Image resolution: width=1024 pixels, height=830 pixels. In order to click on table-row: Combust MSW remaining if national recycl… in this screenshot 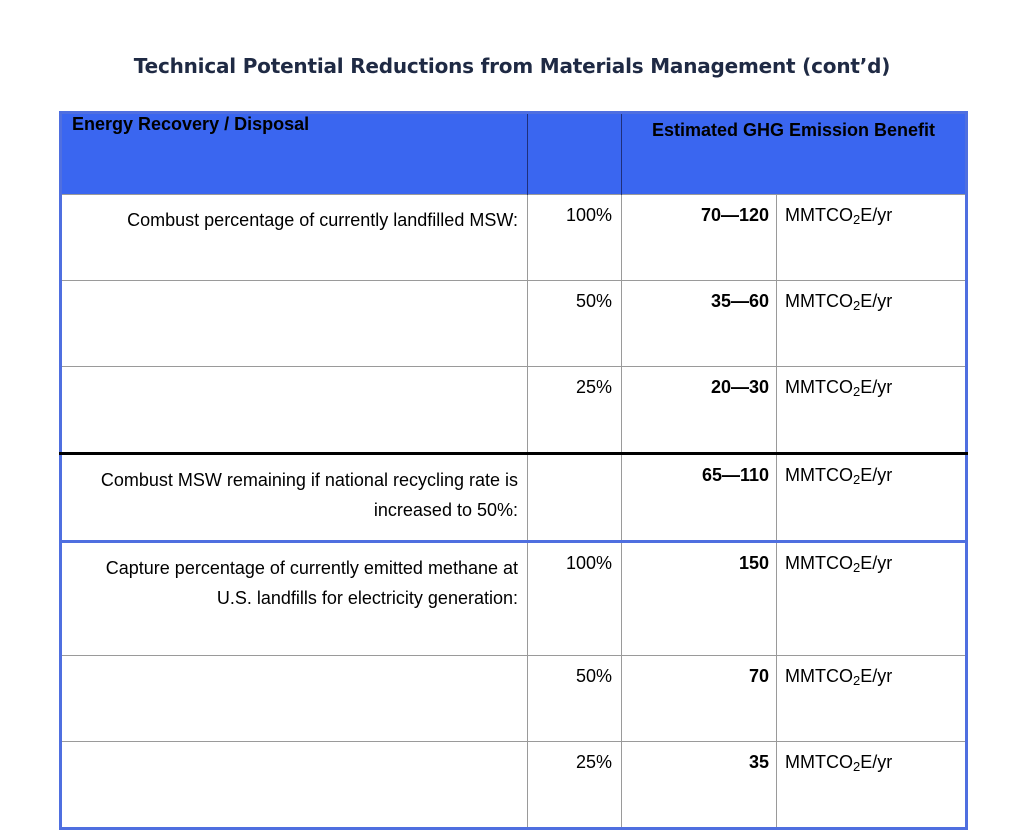, I will do `click(513, 497)`.